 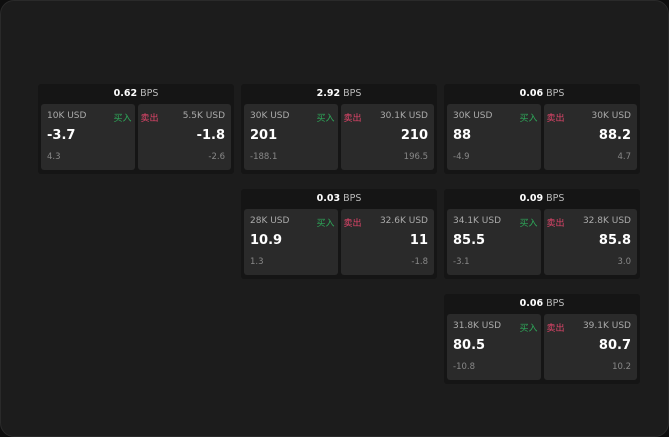 What do you see at coordinates (590, 242) in the screenshot?
I see `sell-panel: 卖出 32.8K USD 85.8 3.0` at bounding box center [590, 242].